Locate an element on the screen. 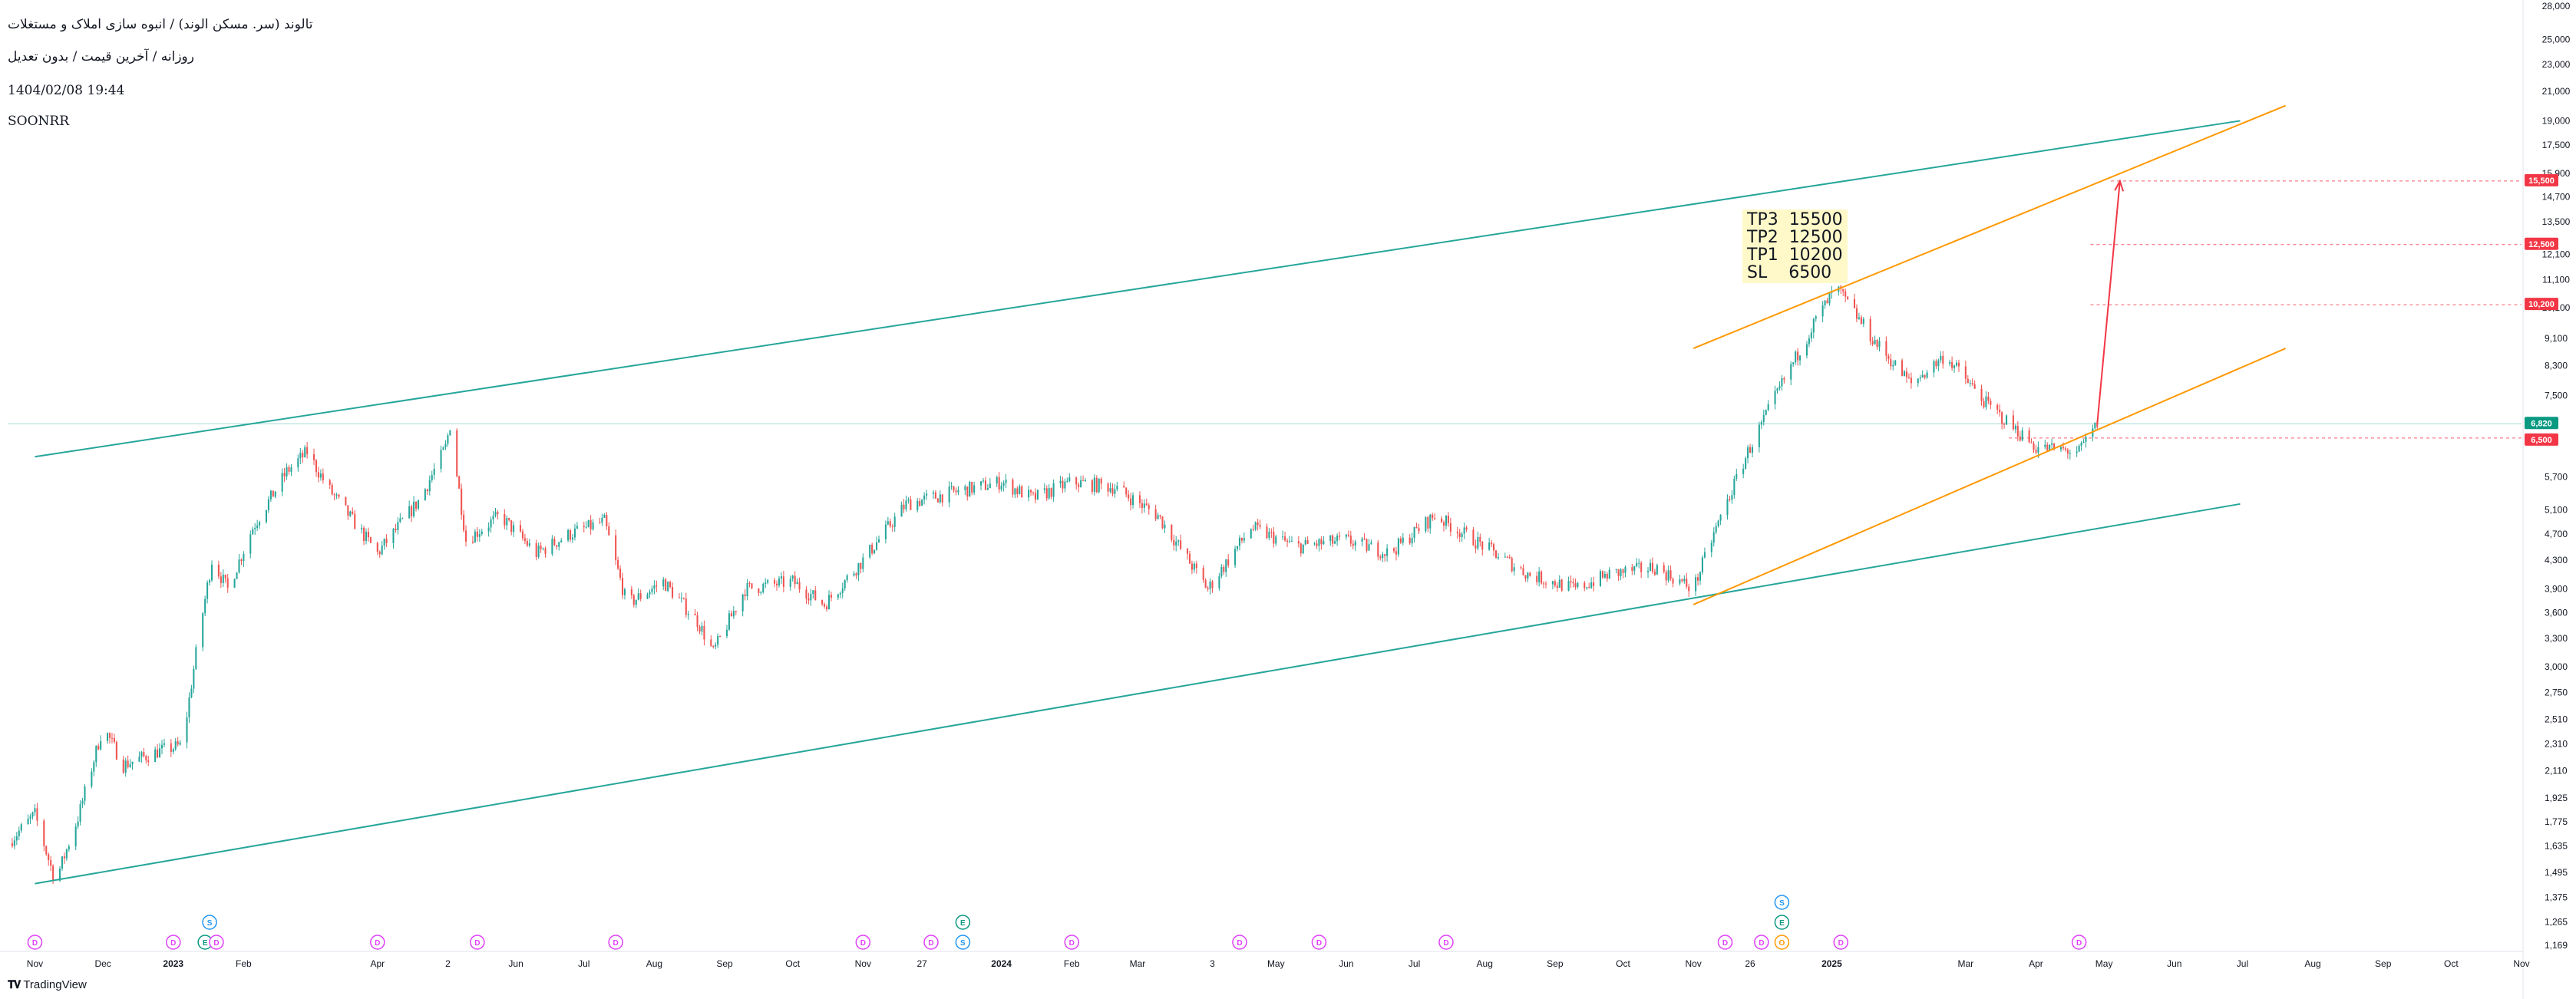 This screenshot has width=2576, height=999. y-tick-label: 4,300 is located at coordinates (2556, 560).